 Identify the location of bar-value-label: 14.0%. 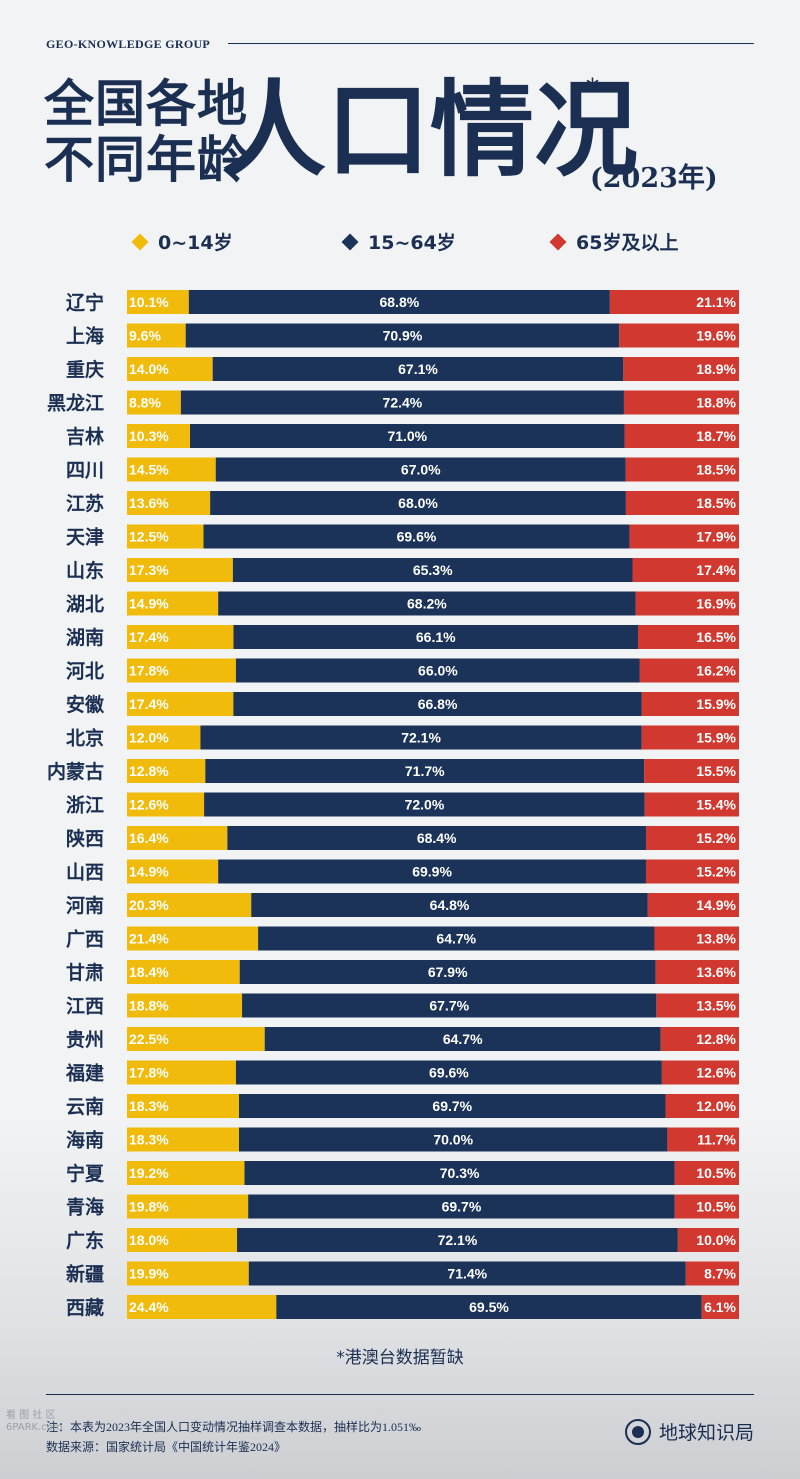
(149, 369).